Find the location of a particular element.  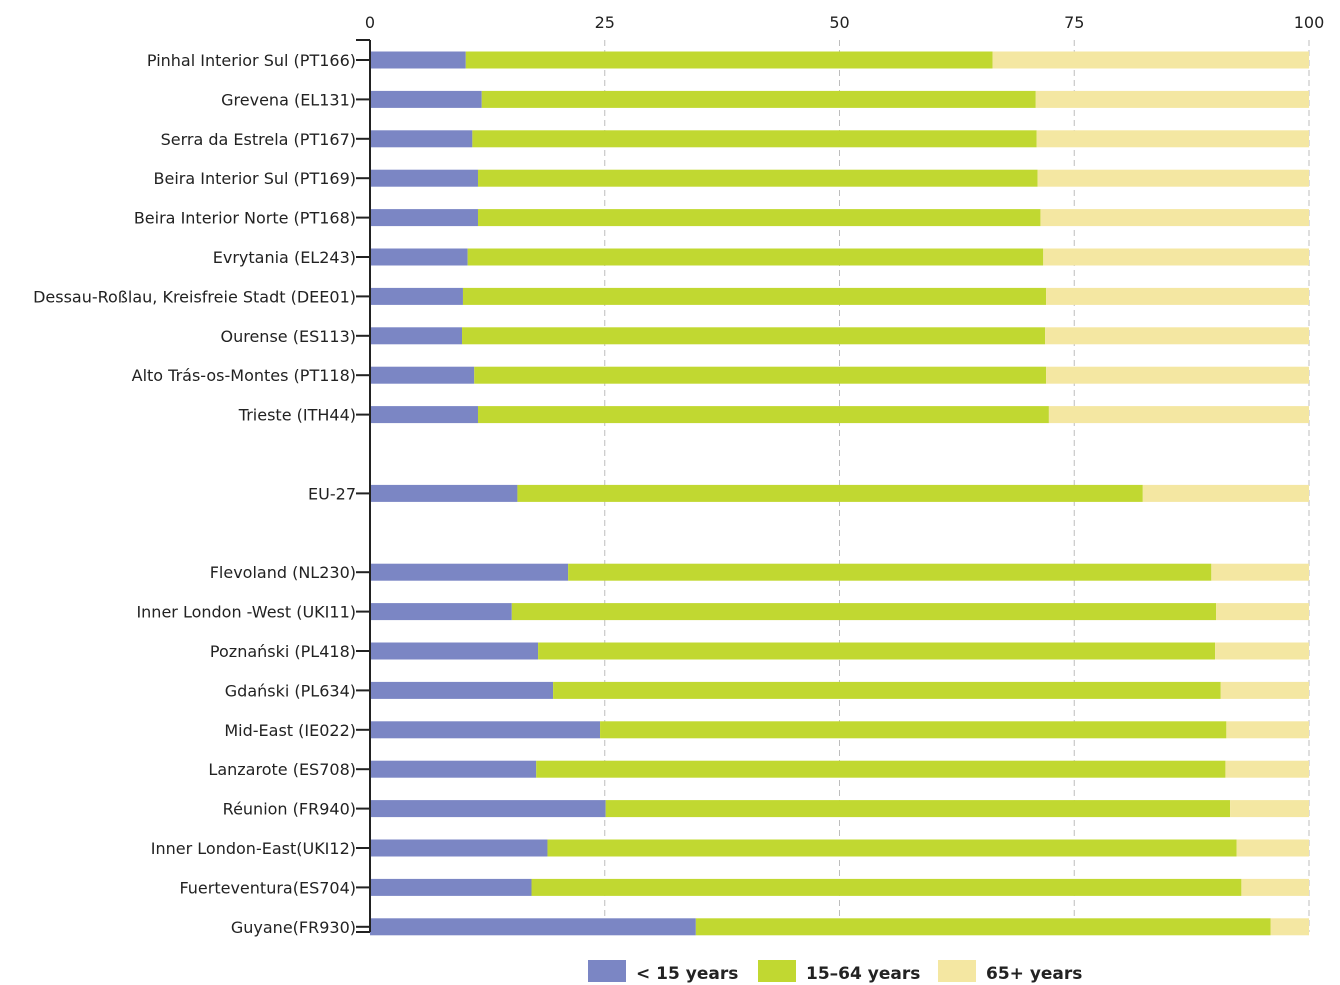

x-tick-label-25: 25 is located at coordinates (605, 22).